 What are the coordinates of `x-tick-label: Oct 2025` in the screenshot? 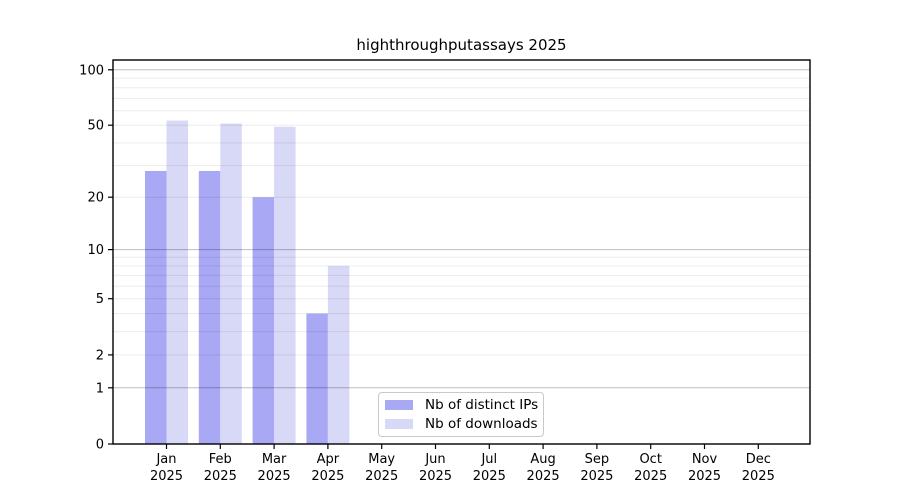 It's located at (650, 468).